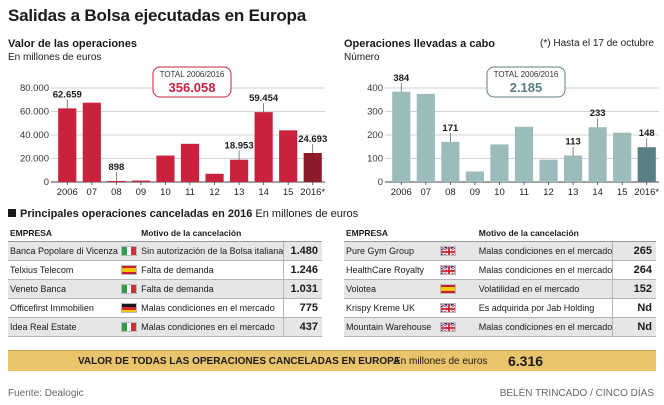  Describe the element at coordinates (67, 94) in the screenshot. I see `data-label: 62.659` at that location.